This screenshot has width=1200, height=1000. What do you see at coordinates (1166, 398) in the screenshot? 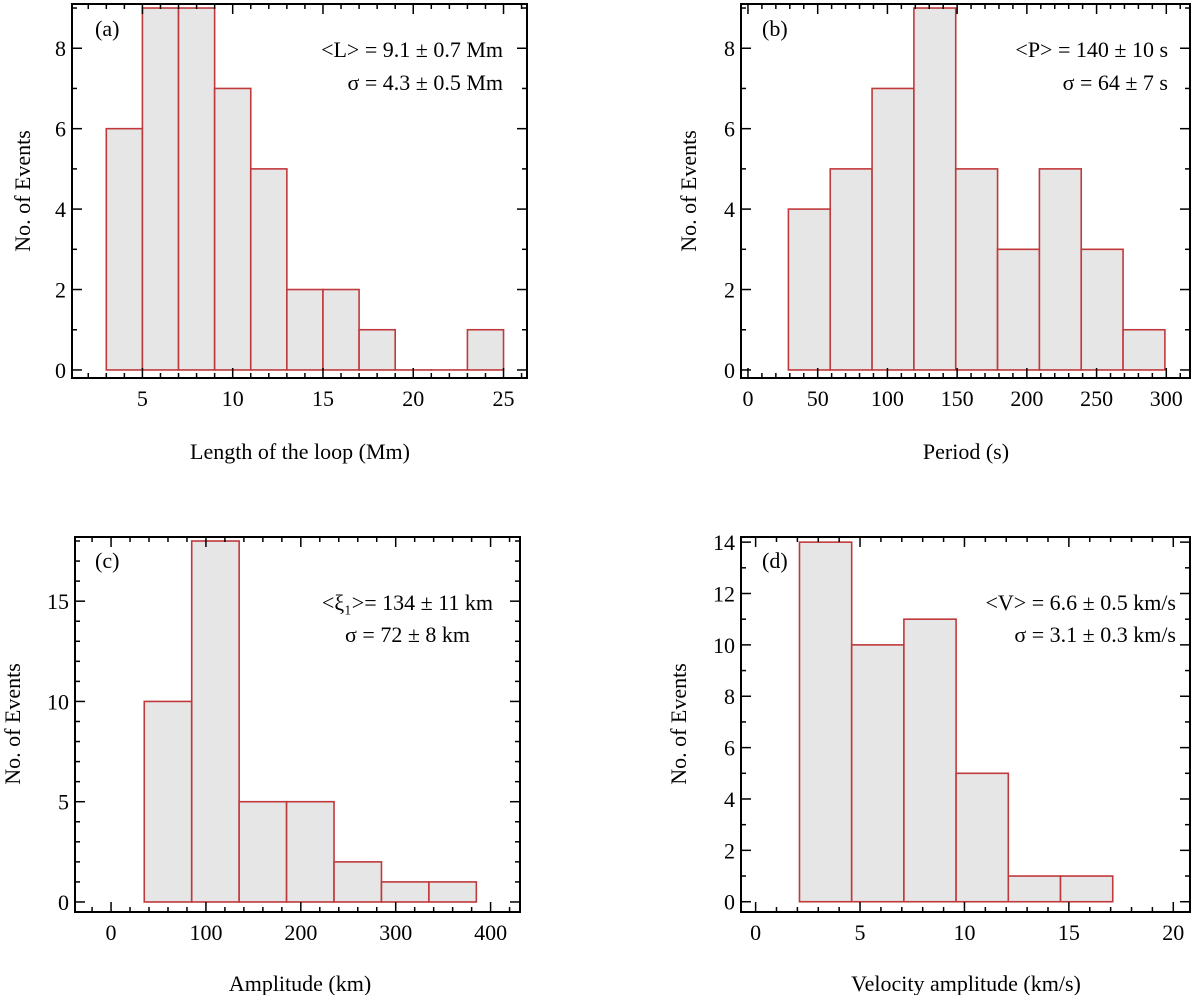
I see `panel-b-xtick-label: 300` at bounding box center [1166, 398].